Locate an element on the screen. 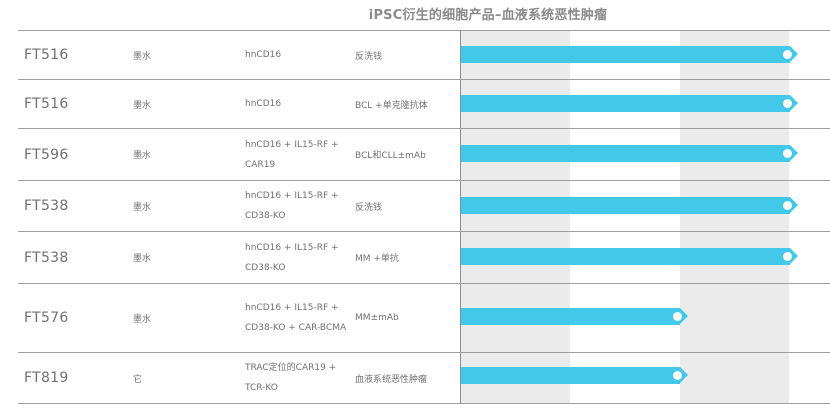  product-modification: hnCD16 + IL15-RF + CAR19 is located at coordinates (292, 154).